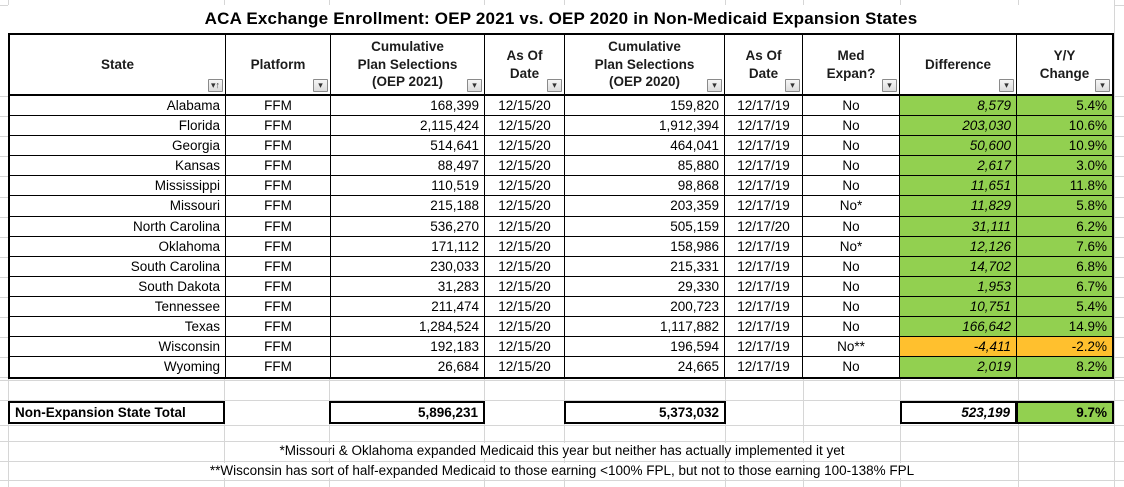  What do you see at coordinates (645, 186) in the screenshot?
I see `cell-cps2020: 98,868` at bounding box center [645, 186].